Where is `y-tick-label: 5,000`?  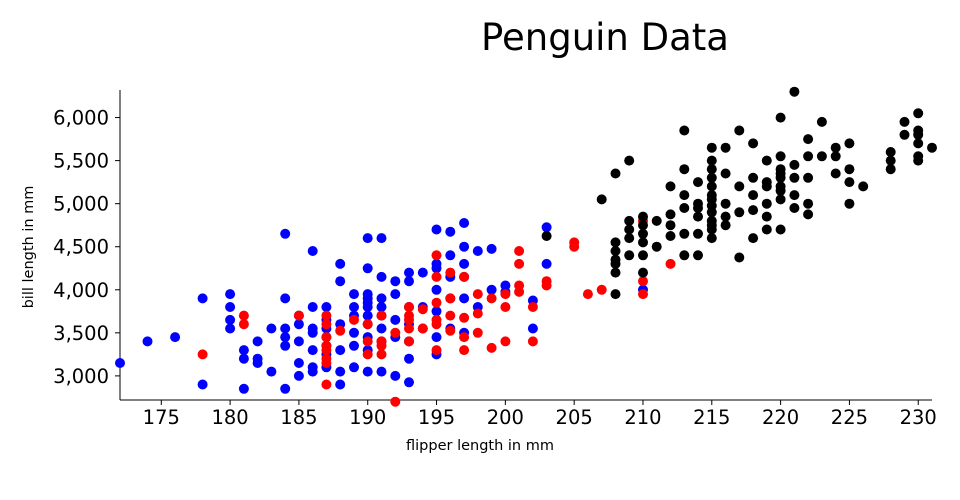
y-tick-label: 5,000 is located at coordinates (81, 204).